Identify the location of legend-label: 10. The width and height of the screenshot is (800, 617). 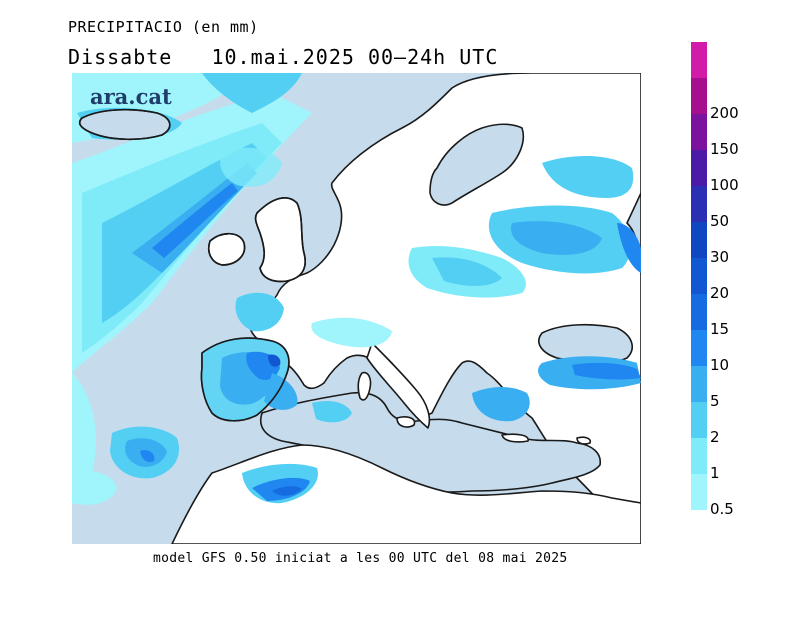
(720, 365).